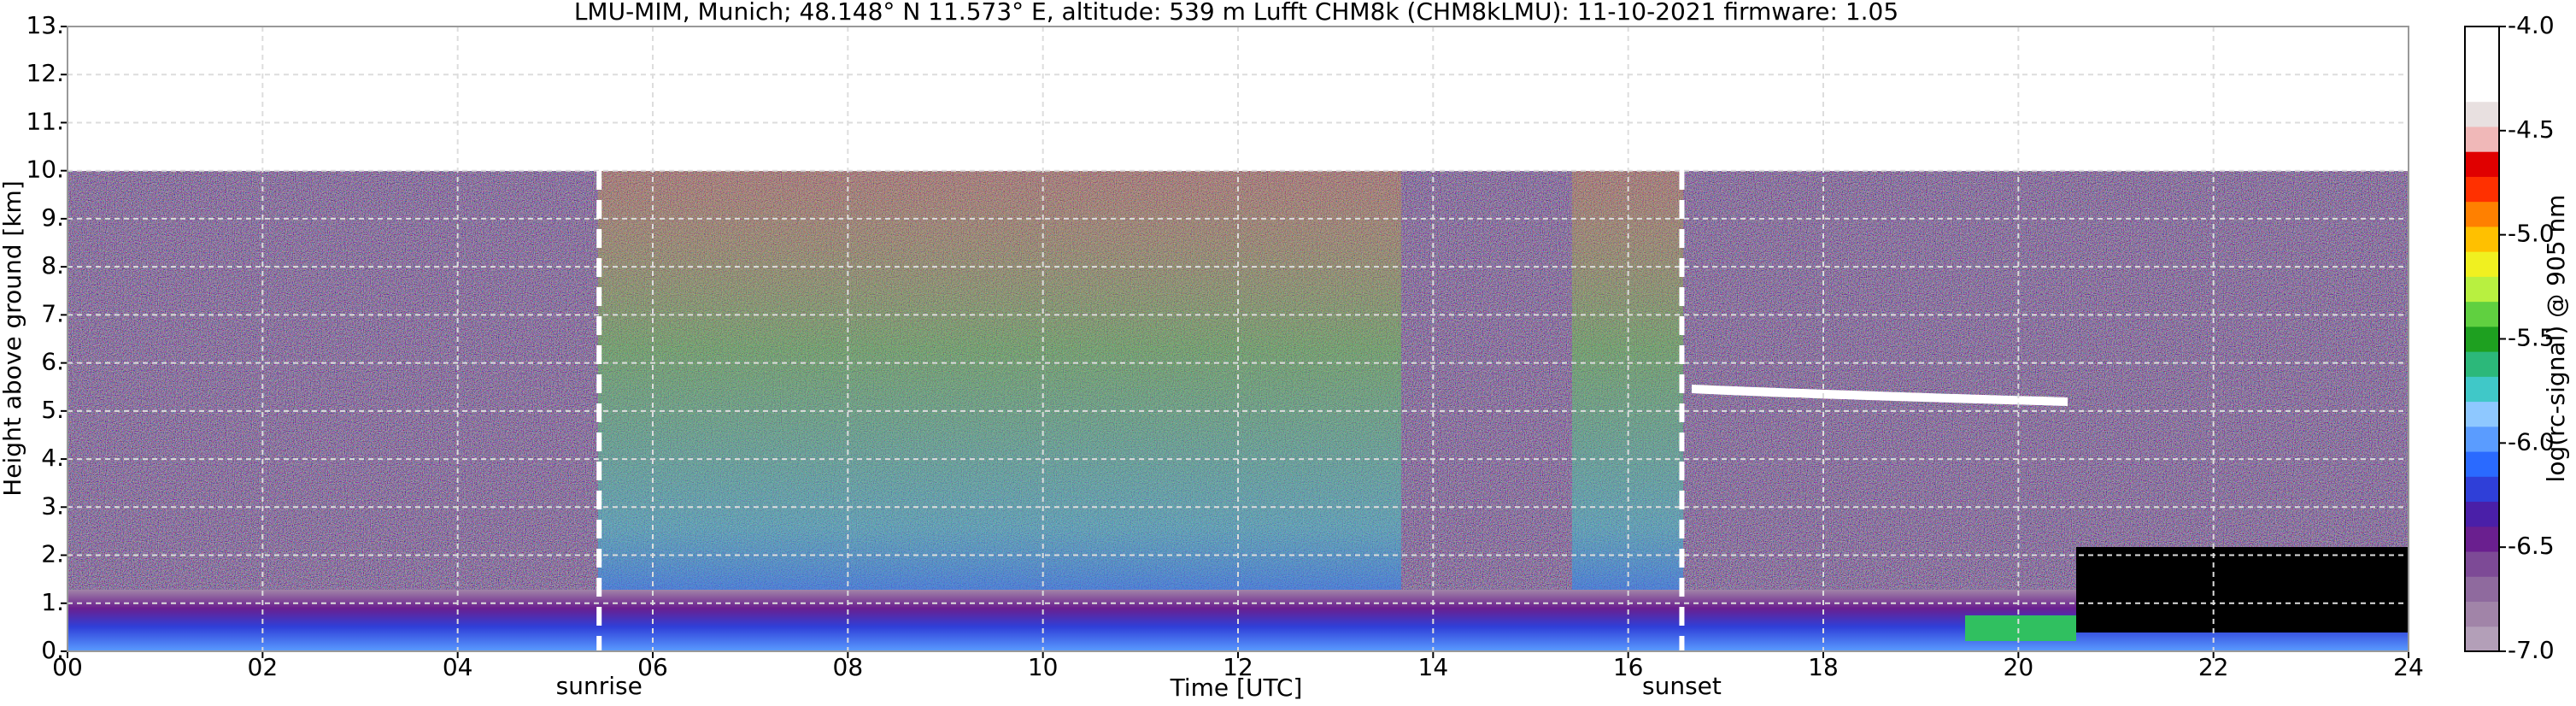  I want to click on y-tick-label: 7., so click(52, 313).